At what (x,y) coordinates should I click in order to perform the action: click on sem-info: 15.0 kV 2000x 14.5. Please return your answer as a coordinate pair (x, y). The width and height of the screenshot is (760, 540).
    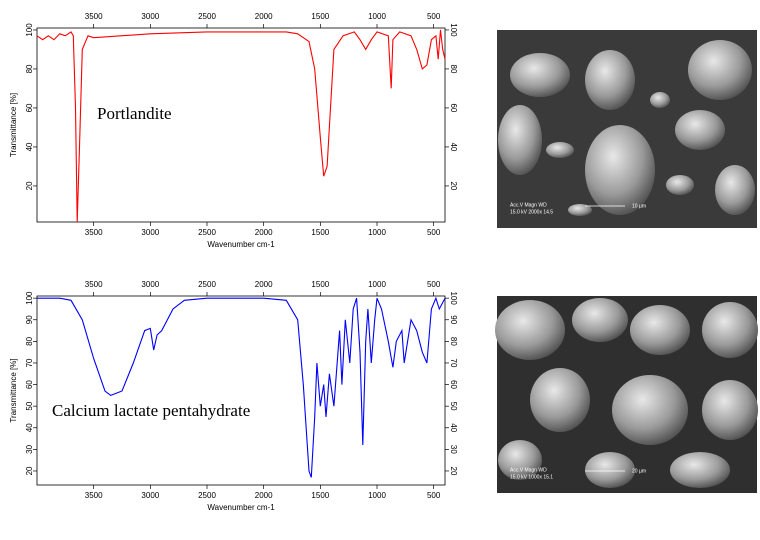
    Looking at the image, I should click on (531, 212).